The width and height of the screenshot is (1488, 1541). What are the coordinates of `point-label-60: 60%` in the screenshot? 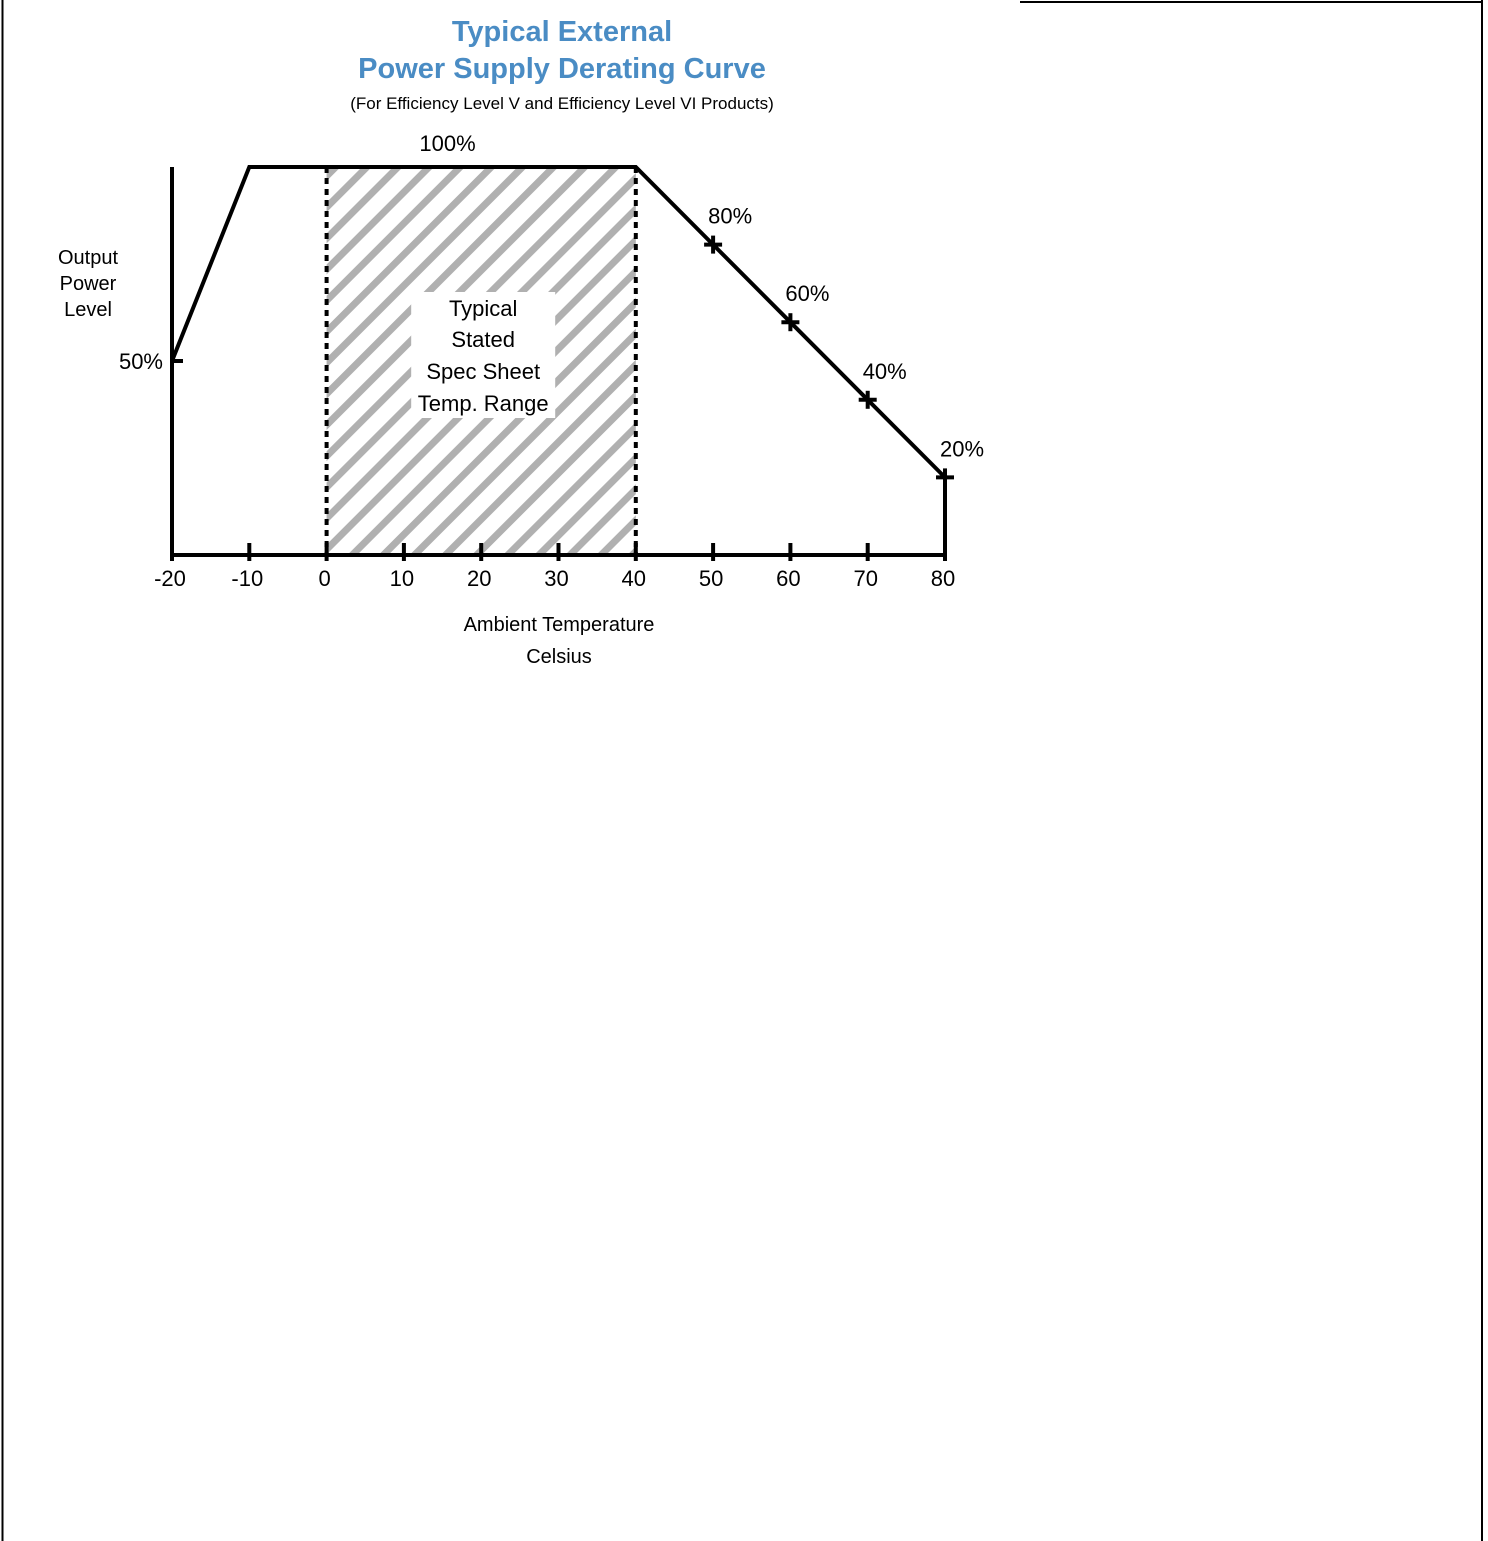 It's located at (807, 293).